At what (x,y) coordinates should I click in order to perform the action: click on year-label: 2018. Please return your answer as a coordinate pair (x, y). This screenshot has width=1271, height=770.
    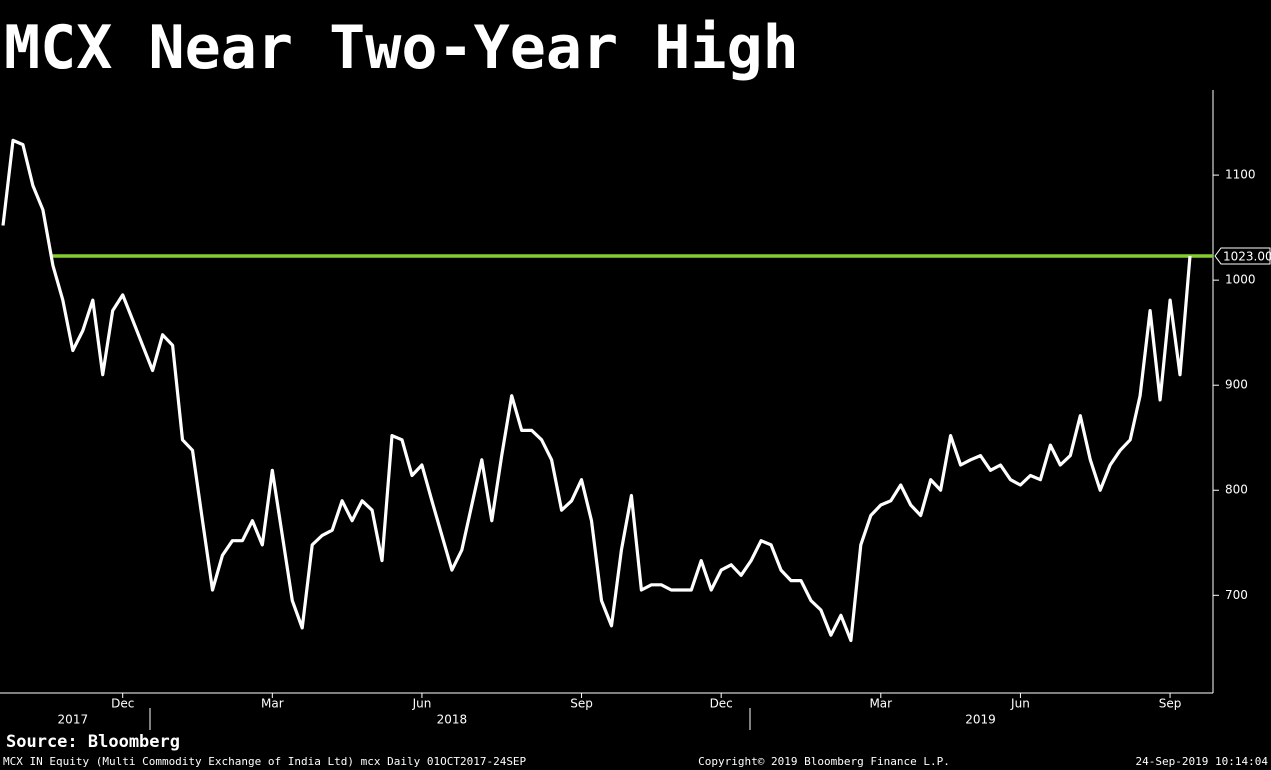
    Looking at the image, I should click on (452, 720).